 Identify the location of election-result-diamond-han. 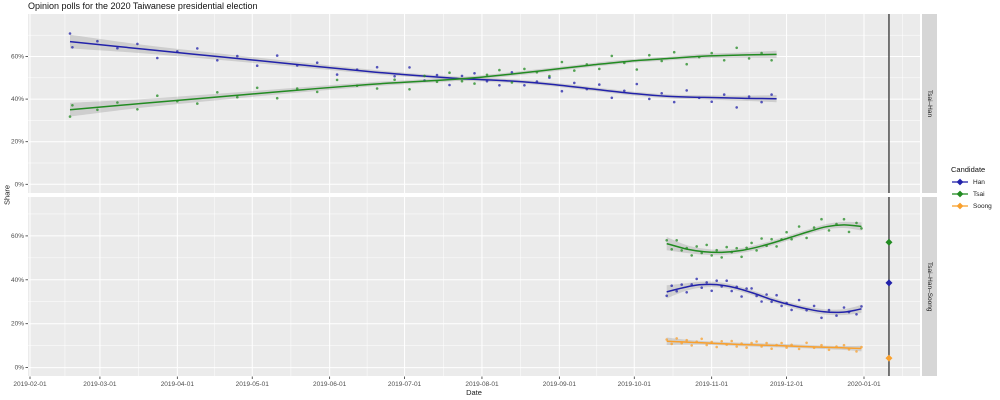
(889, 283).